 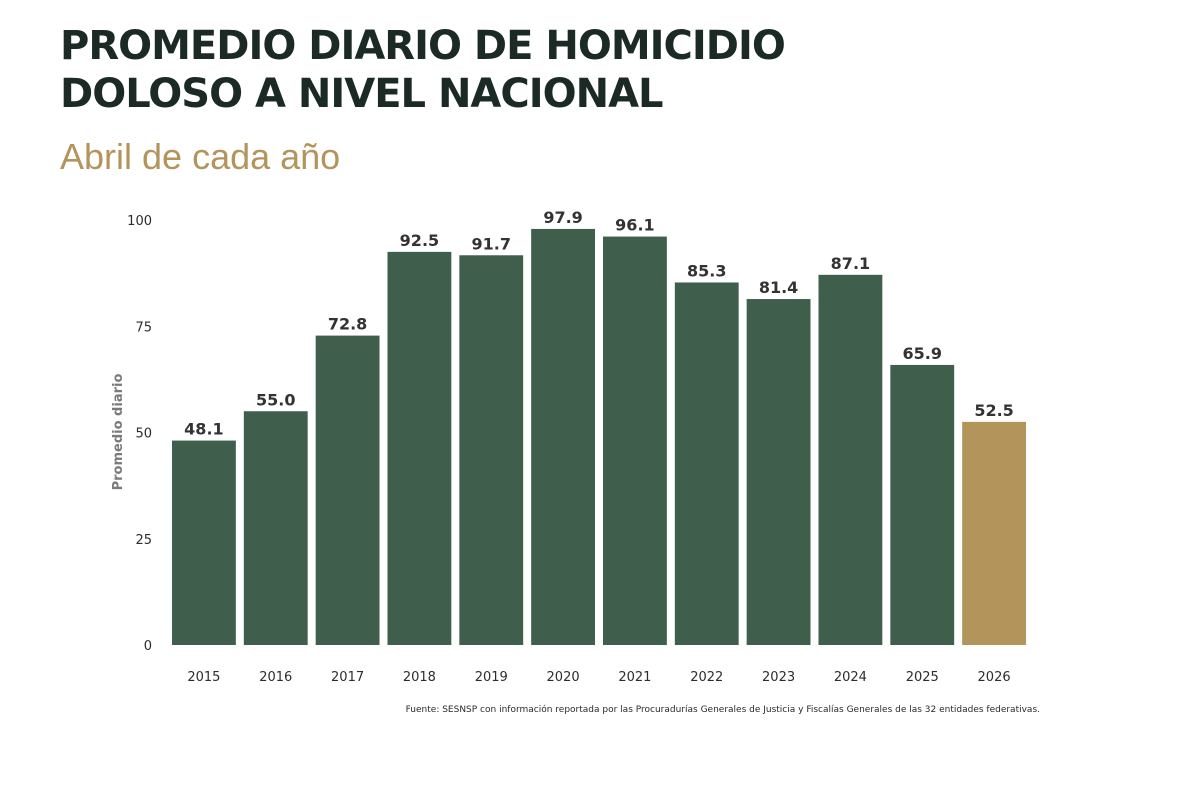 What do you see at coordinates (419, 677) in the screenshot?
I see `x-tick-label-2018: 2018` at bounding box center [419, 677].